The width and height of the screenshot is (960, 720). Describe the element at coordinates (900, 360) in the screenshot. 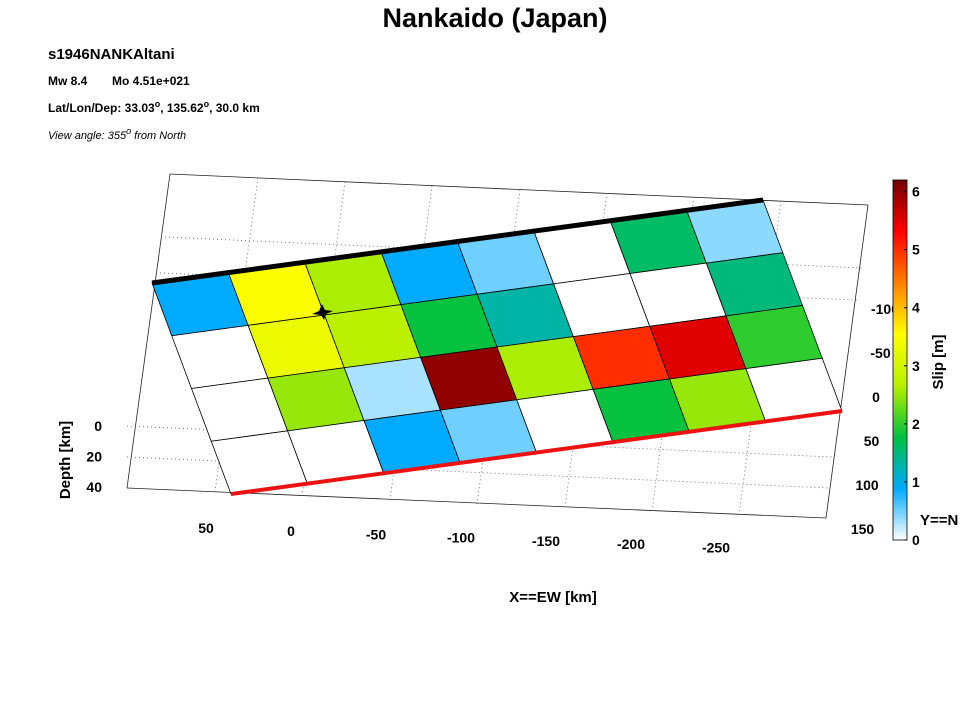

I see `colorbar` at that location.